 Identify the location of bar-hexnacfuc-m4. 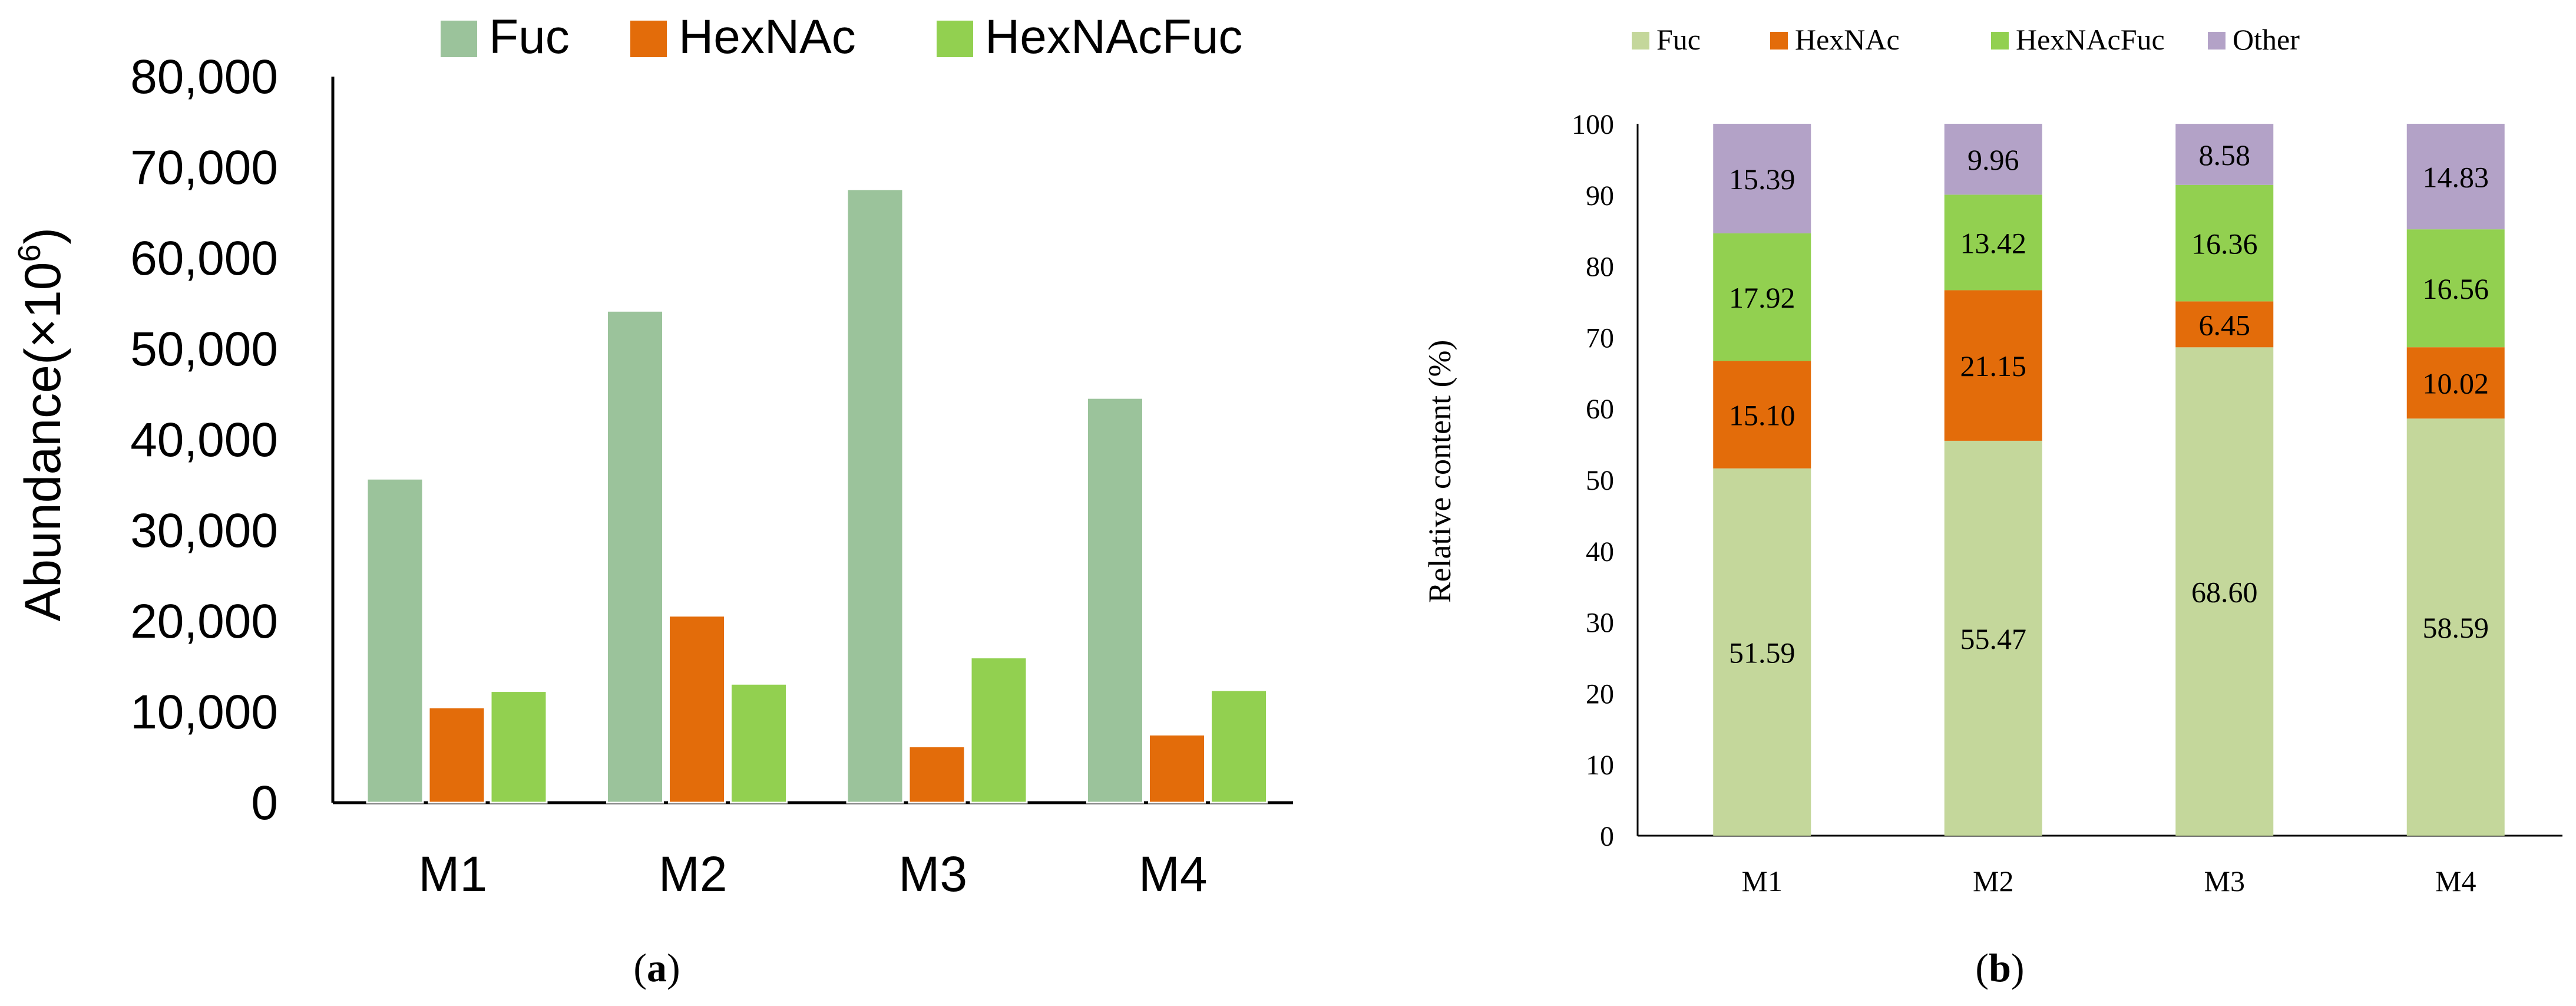
(1239, 746).